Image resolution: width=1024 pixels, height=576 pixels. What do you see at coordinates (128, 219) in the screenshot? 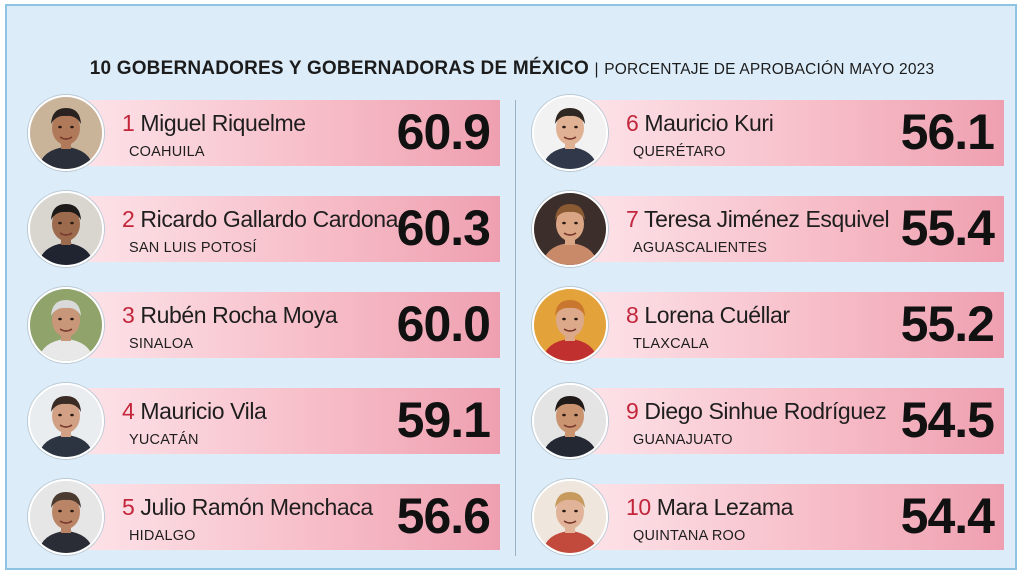
I see `rank-number: 2` at bounding box center [128, 219].